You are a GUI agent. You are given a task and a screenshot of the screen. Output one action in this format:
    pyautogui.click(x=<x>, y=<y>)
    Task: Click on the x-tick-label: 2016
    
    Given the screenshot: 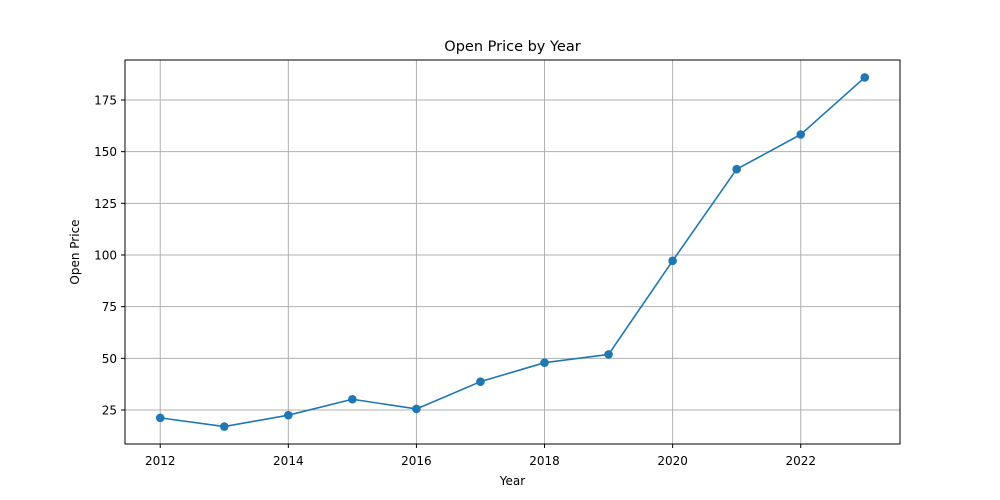 What is the action you would take?
    pyautogui.click(x=416, y=461)
    